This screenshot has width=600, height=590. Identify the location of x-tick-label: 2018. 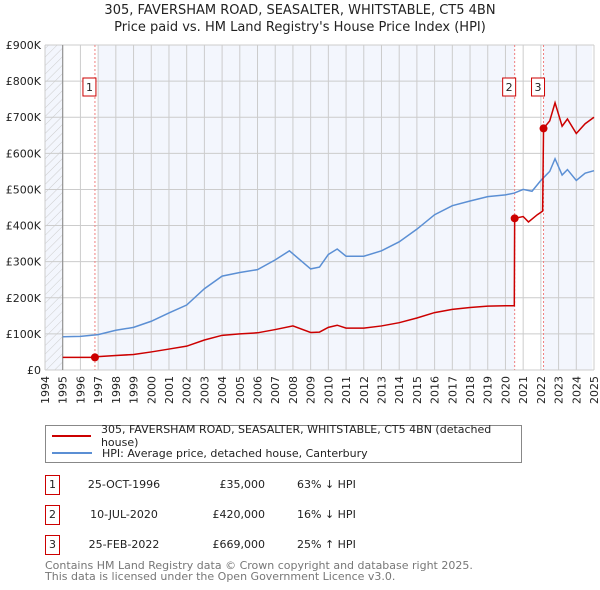
(470, 390).